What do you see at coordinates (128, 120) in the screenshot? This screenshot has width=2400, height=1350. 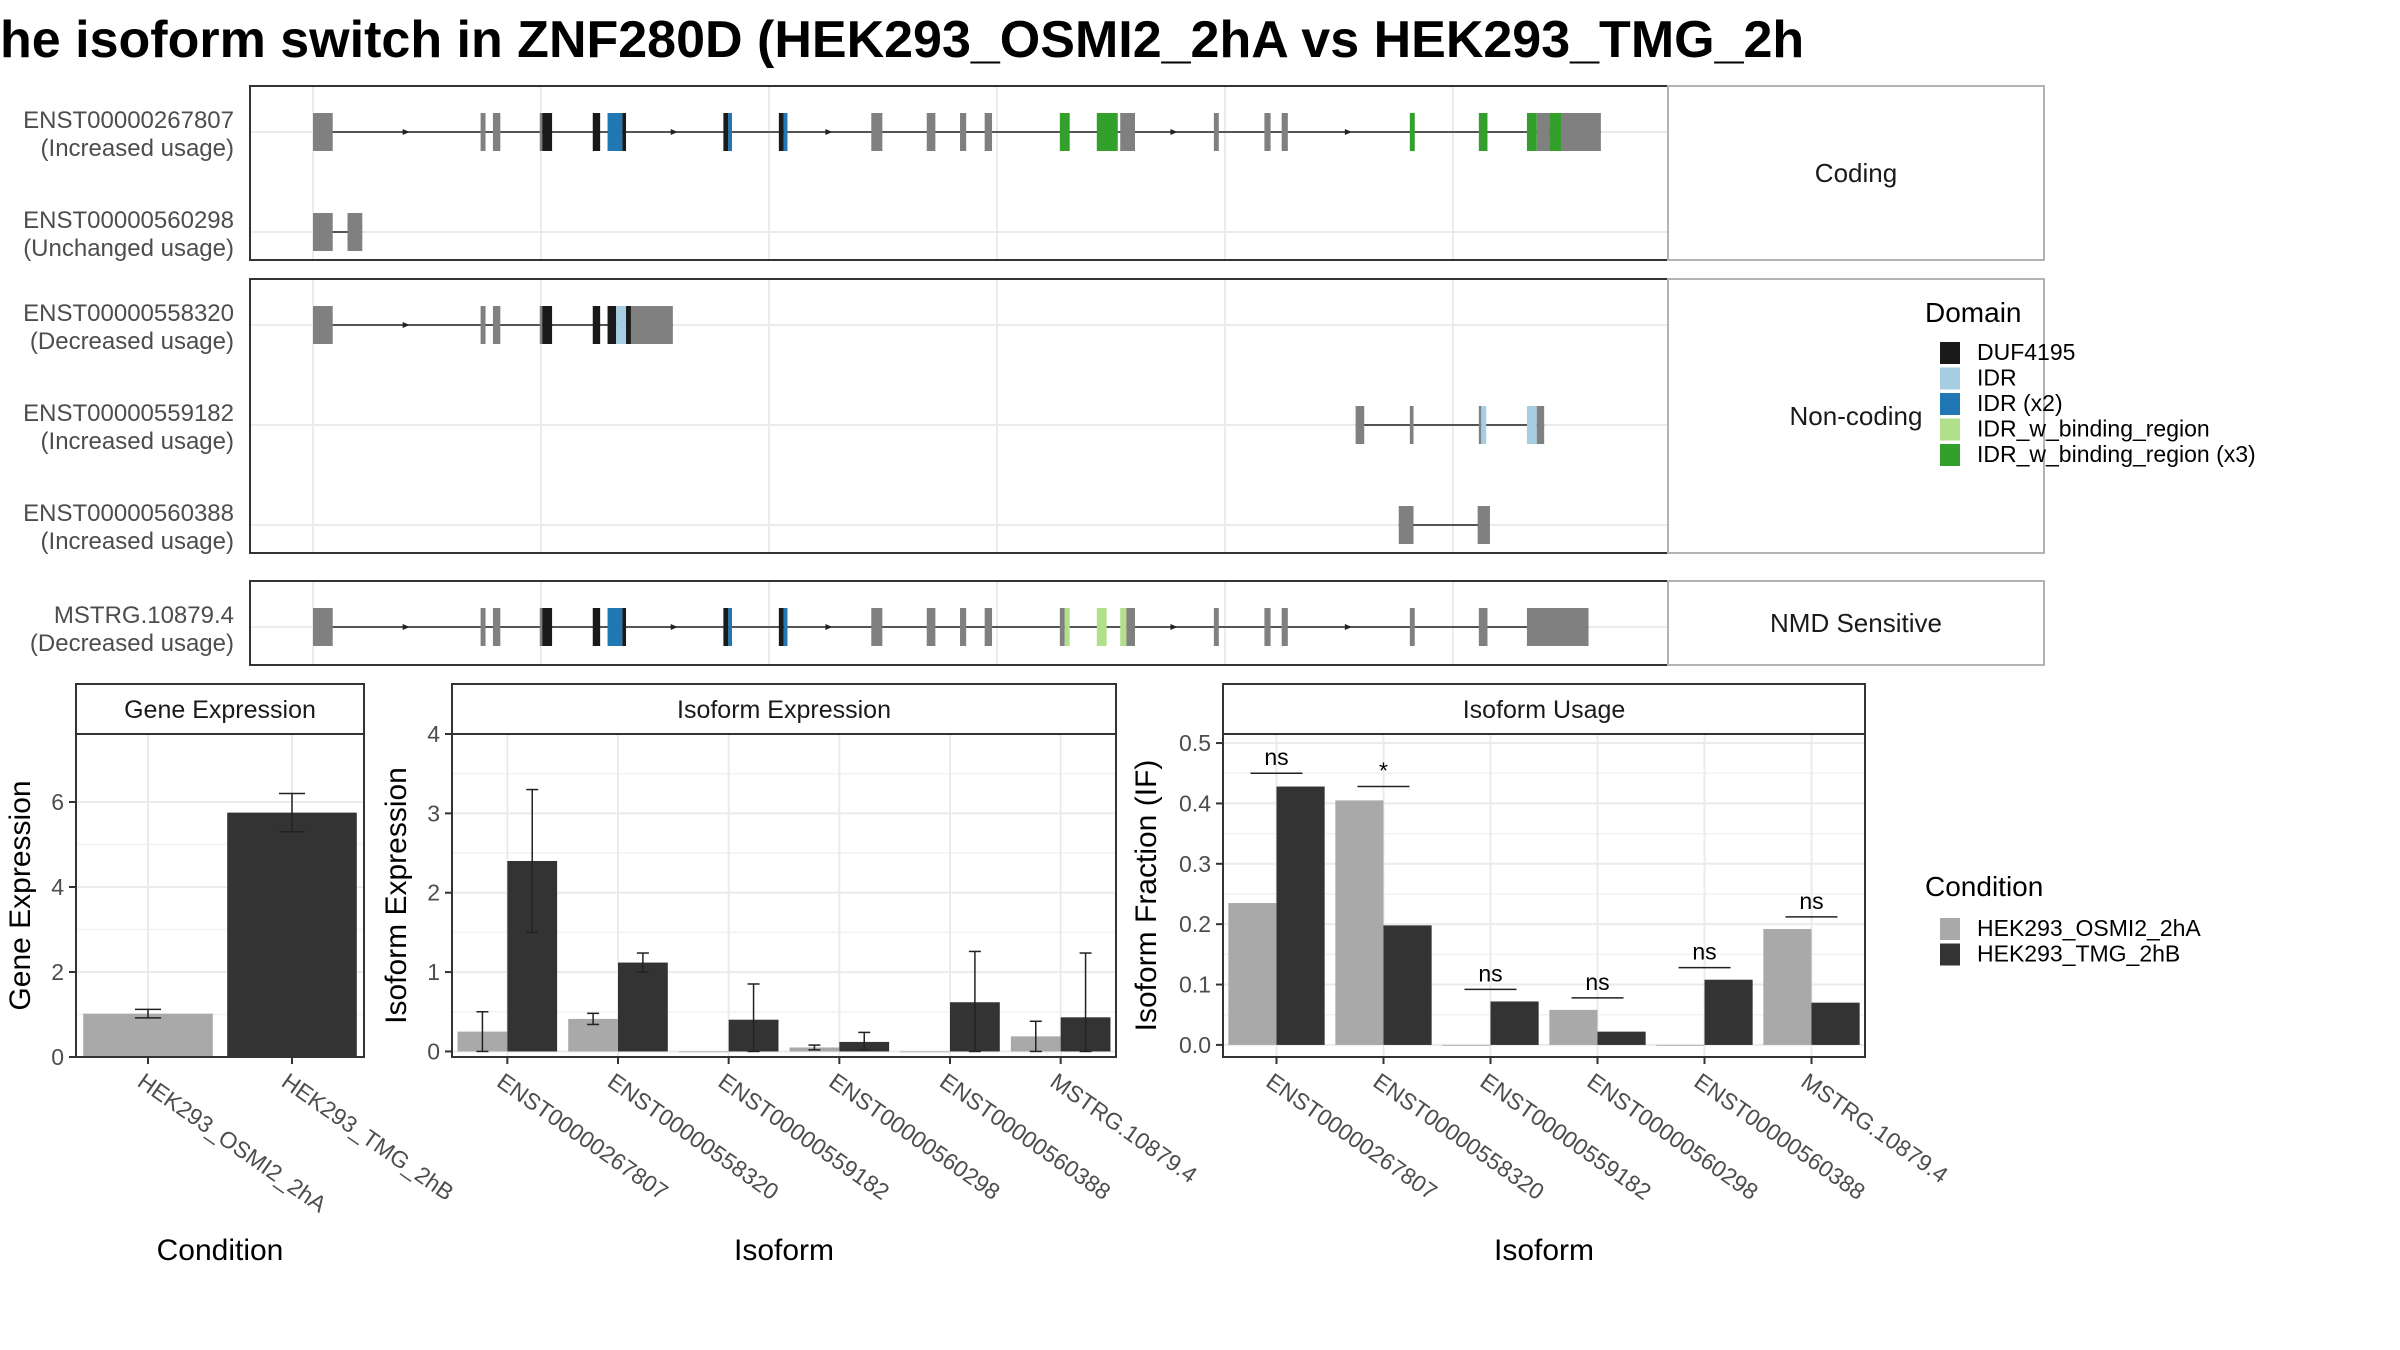 I see `isoform-id-label: ENST00000267807` at bounding box center [128, 120].